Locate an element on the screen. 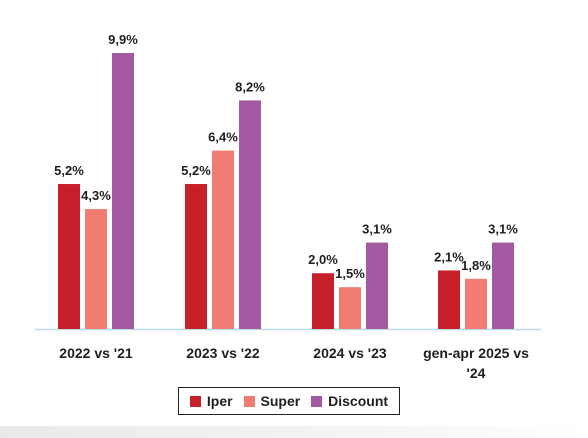 This screenshot has height=438, width=588. data-label-discount-1: 8,2% is located at coordinates (250, 86).